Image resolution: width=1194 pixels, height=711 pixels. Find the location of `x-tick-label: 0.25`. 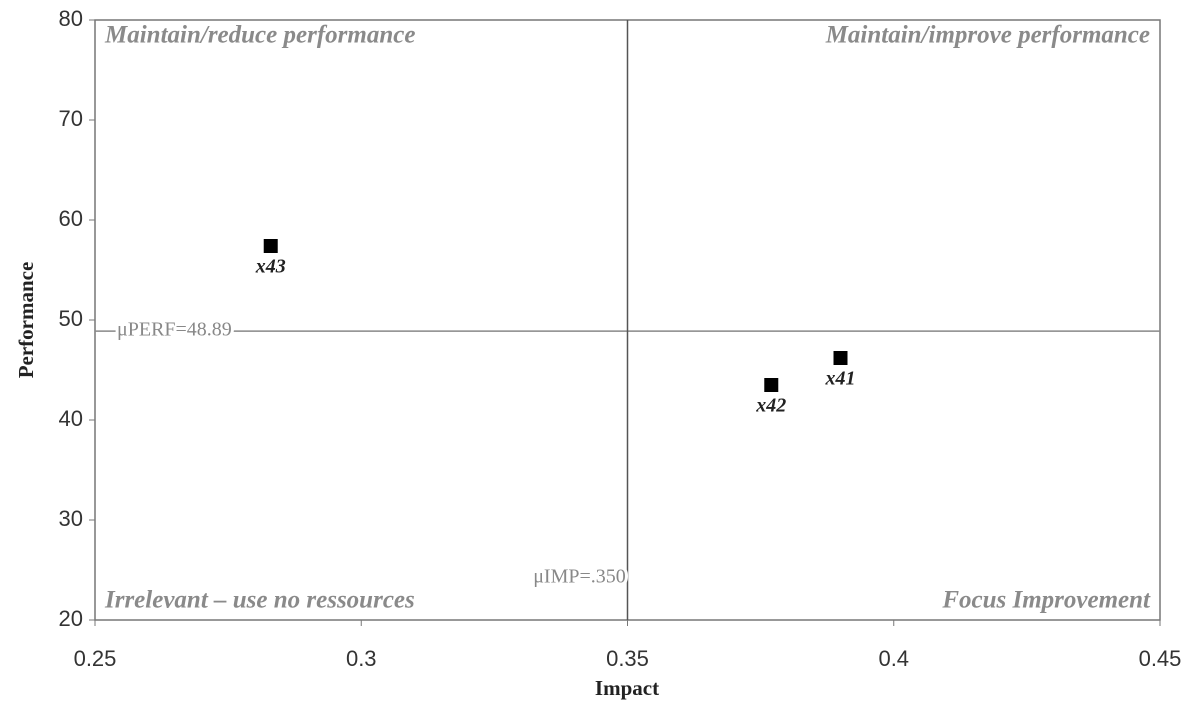

x-tick-label: 0.25 is located at coordinates (95, 658).